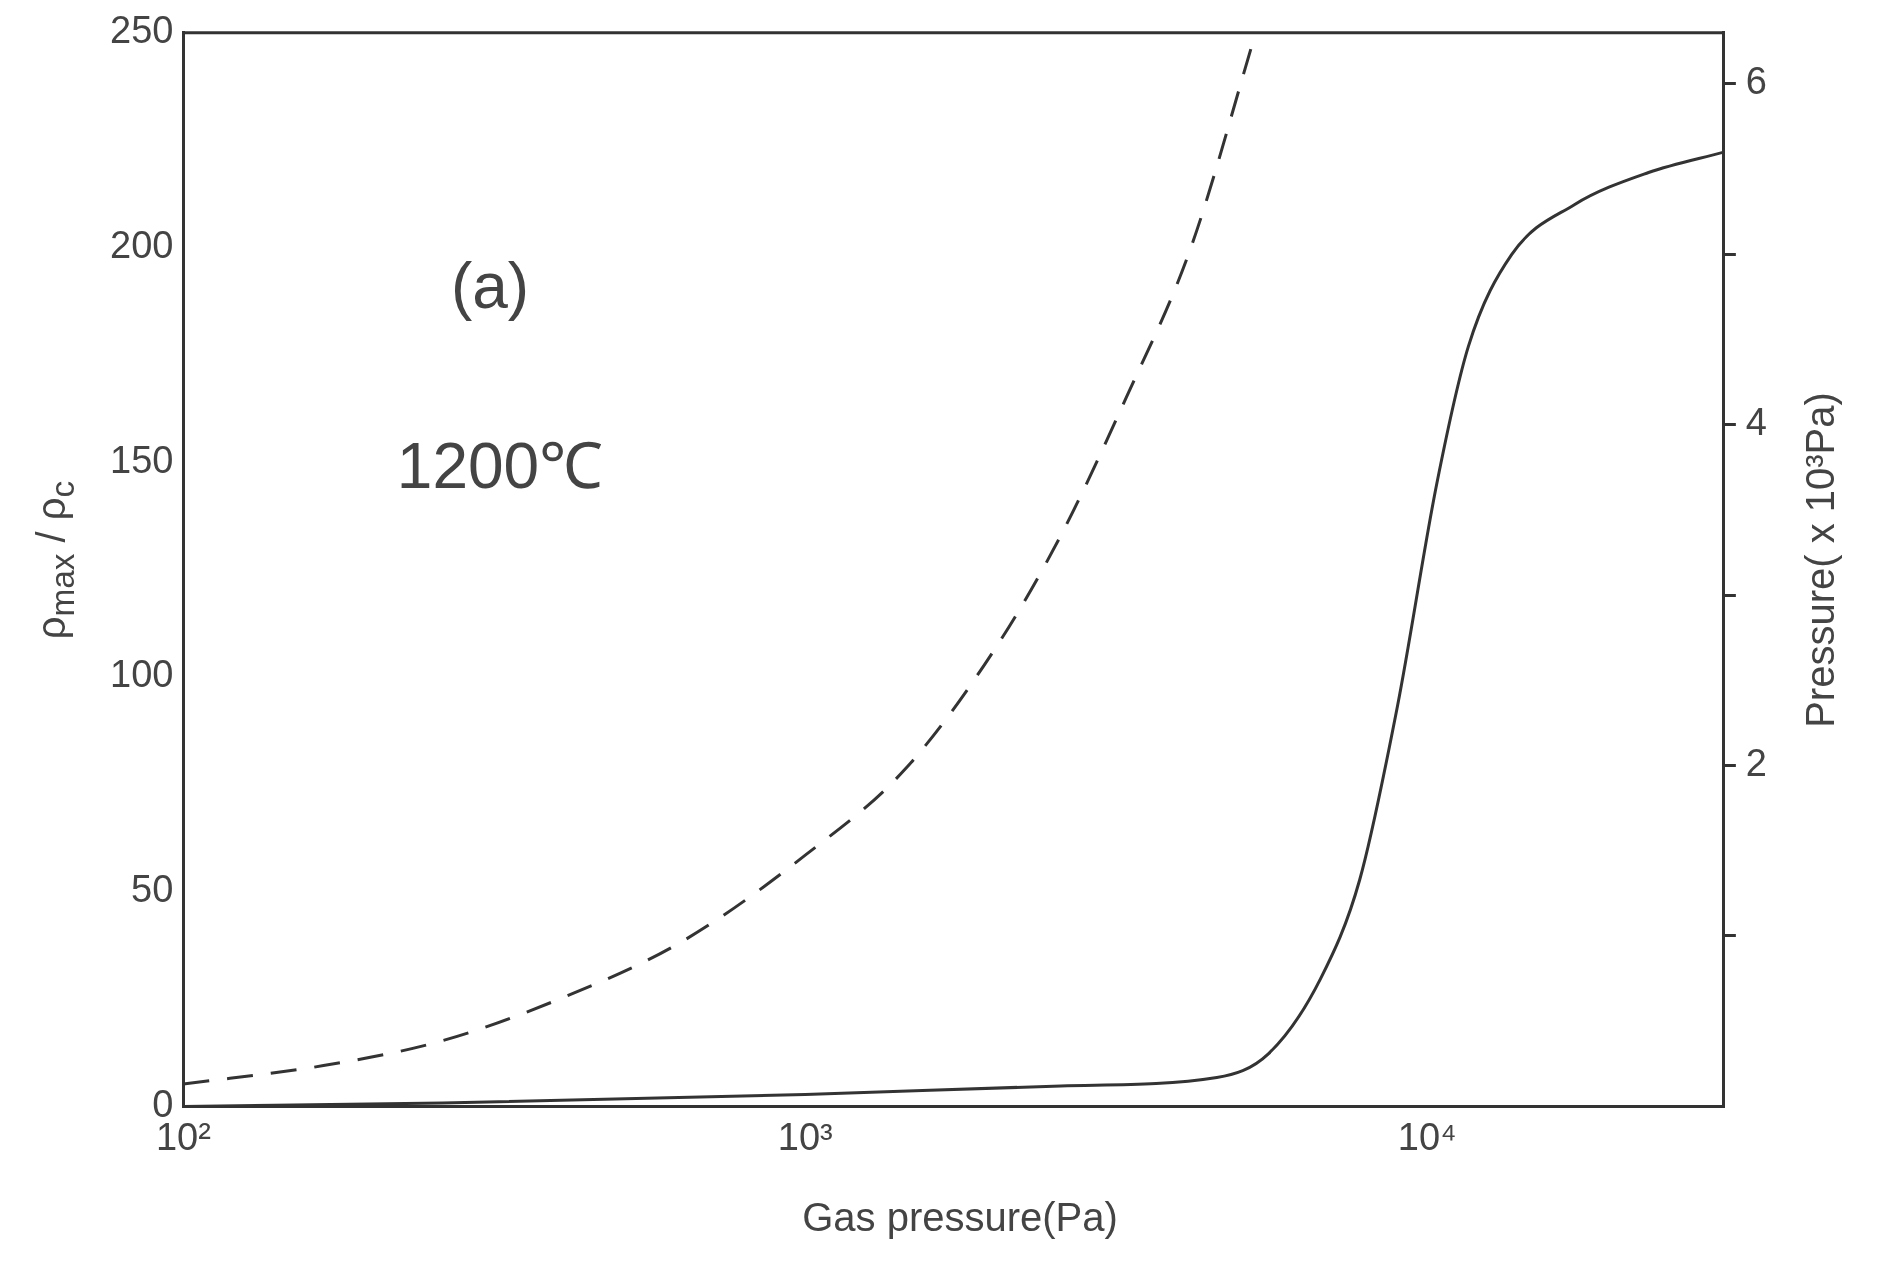  What do you see at coordinates (500, 465) in the screenshot?
I see `annotation: 1200℃` at bounding box center [500, 465].